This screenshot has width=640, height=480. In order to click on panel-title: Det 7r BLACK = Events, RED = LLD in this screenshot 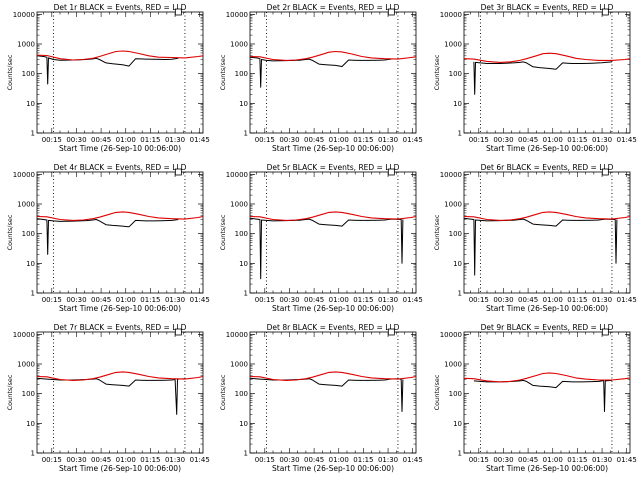, I will do `click(120, 327)`.